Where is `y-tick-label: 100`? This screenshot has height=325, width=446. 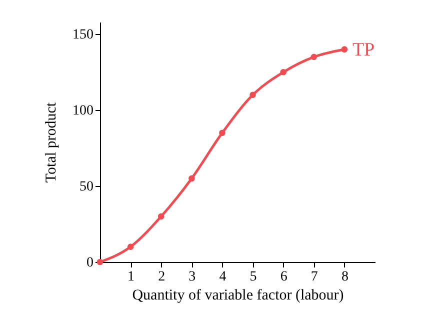
y-tick-label: 100 is located at coordinates (83, 111).